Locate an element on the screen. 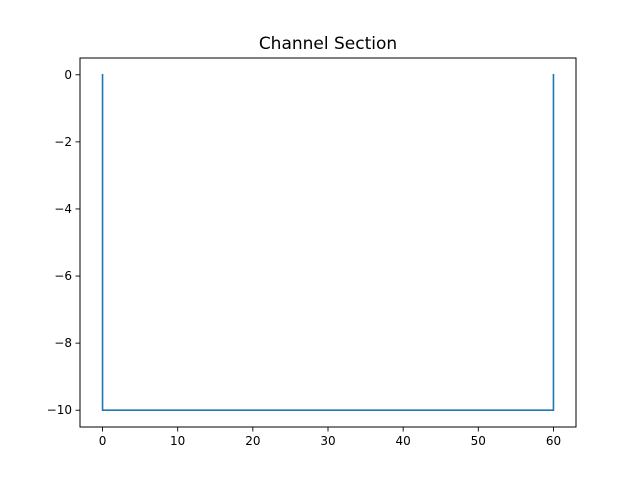  x-tick-label-3: 30 is located at coordinates (327, 441).